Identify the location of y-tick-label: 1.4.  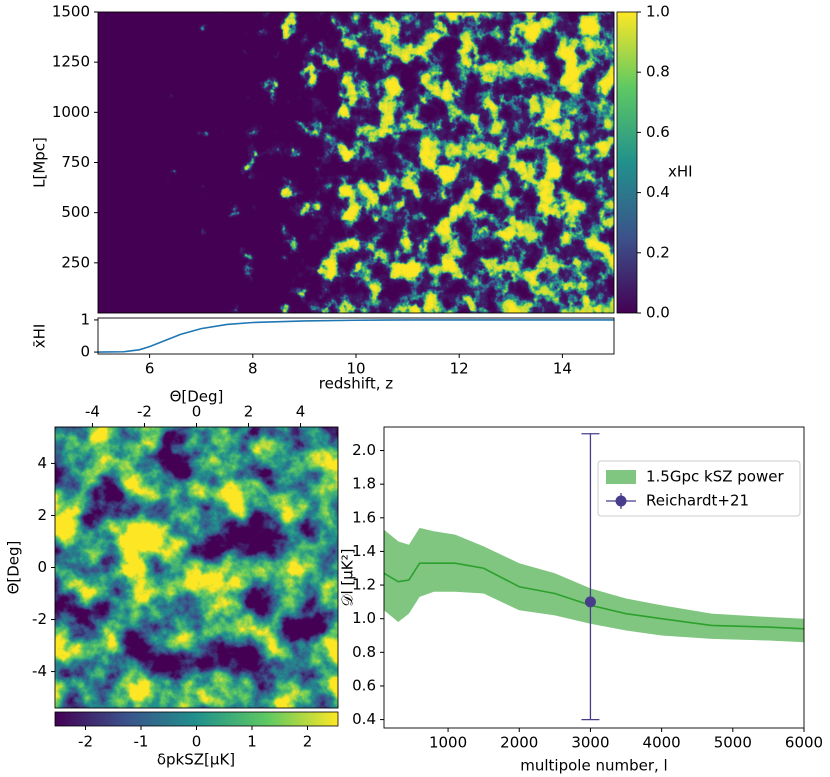
(364, 551).